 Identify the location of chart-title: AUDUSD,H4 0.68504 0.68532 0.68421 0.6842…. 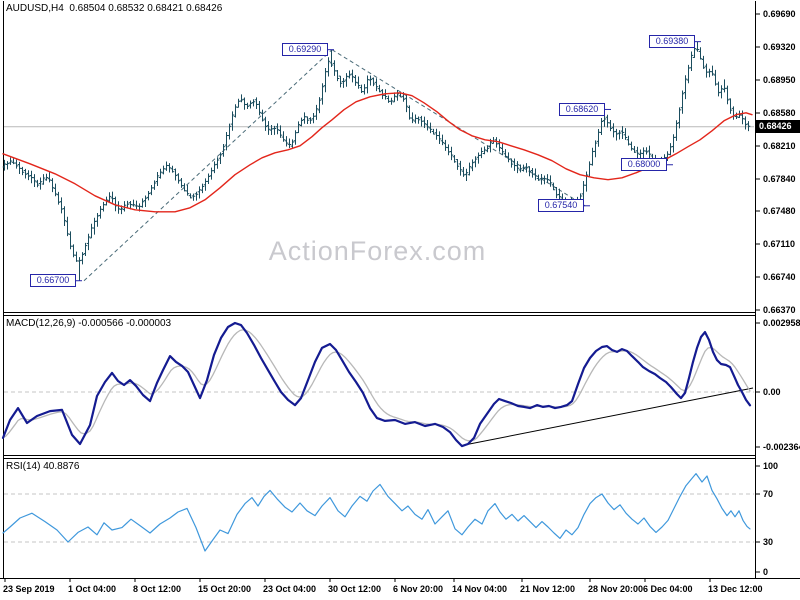
(114, 8).